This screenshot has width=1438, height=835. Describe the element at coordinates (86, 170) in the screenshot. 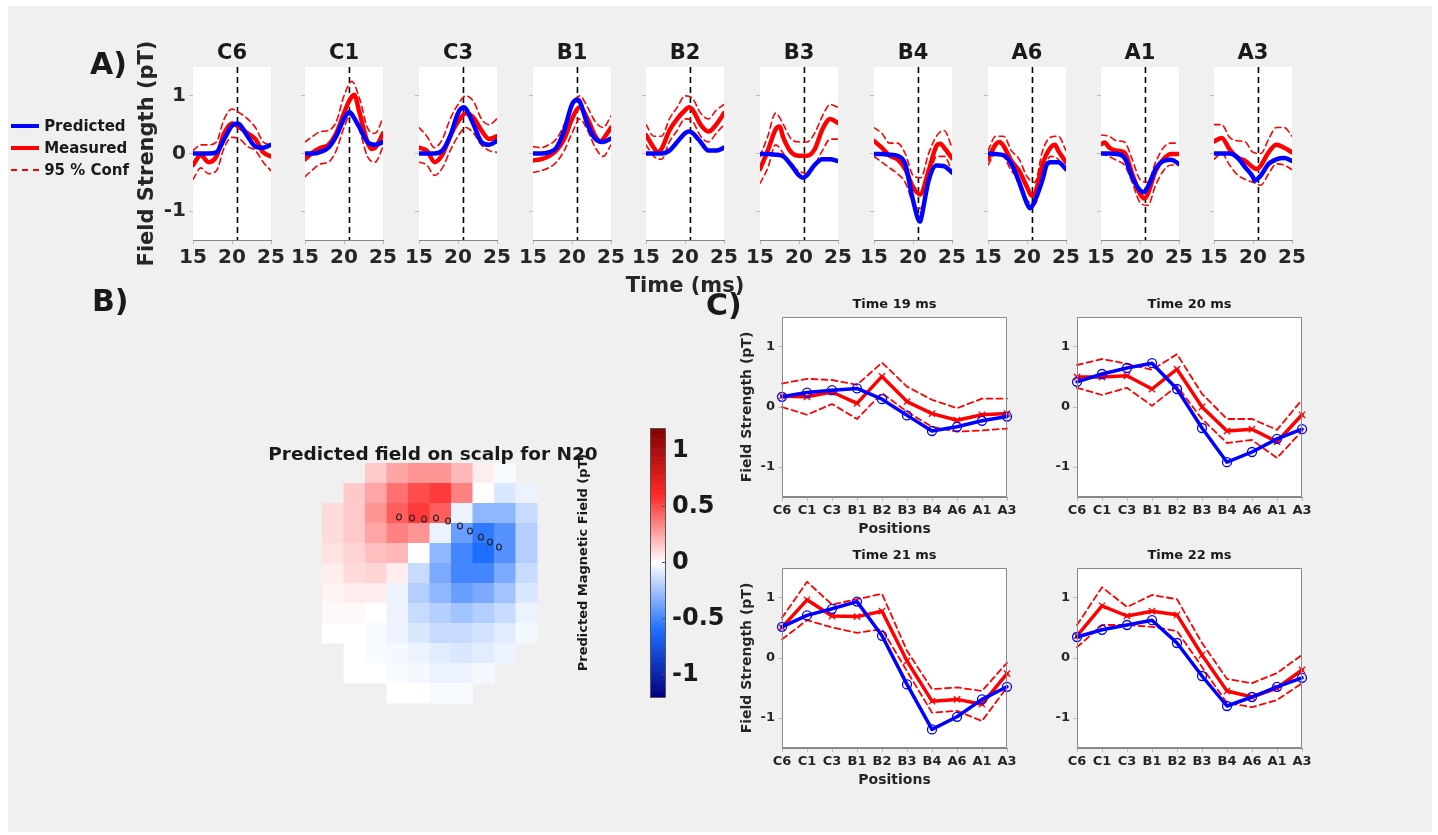

I see `legend-label: 95 % Conf` at that location.